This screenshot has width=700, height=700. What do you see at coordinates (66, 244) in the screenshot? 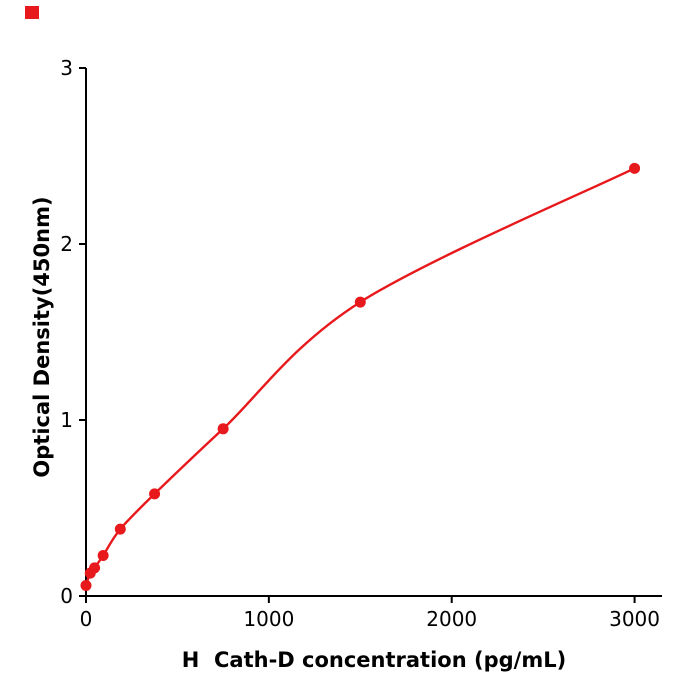
I see `y-tick-label: 2` at bounding box center [66, 244].